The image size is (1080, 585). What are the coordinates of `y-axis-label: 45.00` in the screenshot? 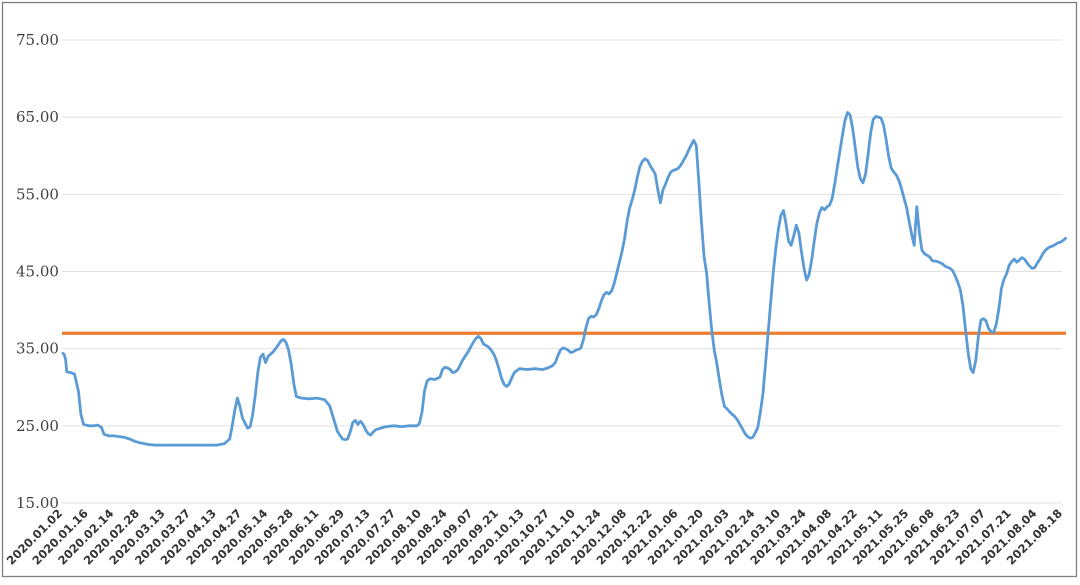 It's located at (37, 272).